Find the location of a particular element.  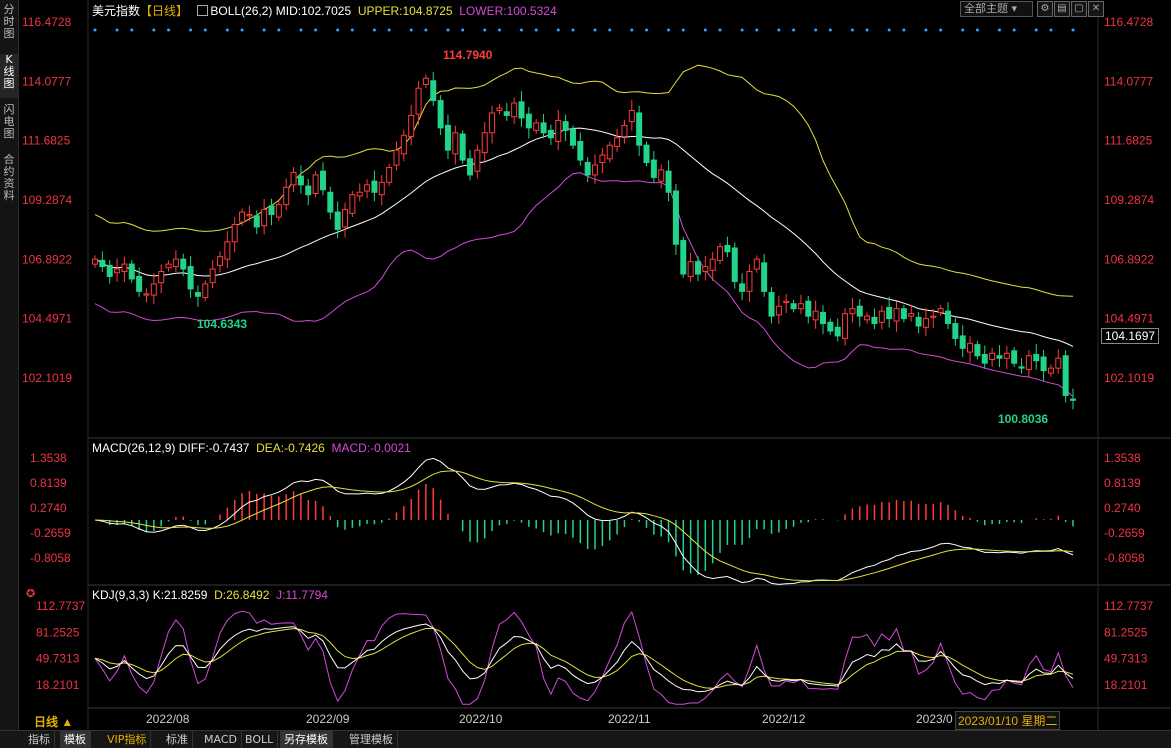

tab-manage-templates: 管理模板 is located at coordinates (371, 739).